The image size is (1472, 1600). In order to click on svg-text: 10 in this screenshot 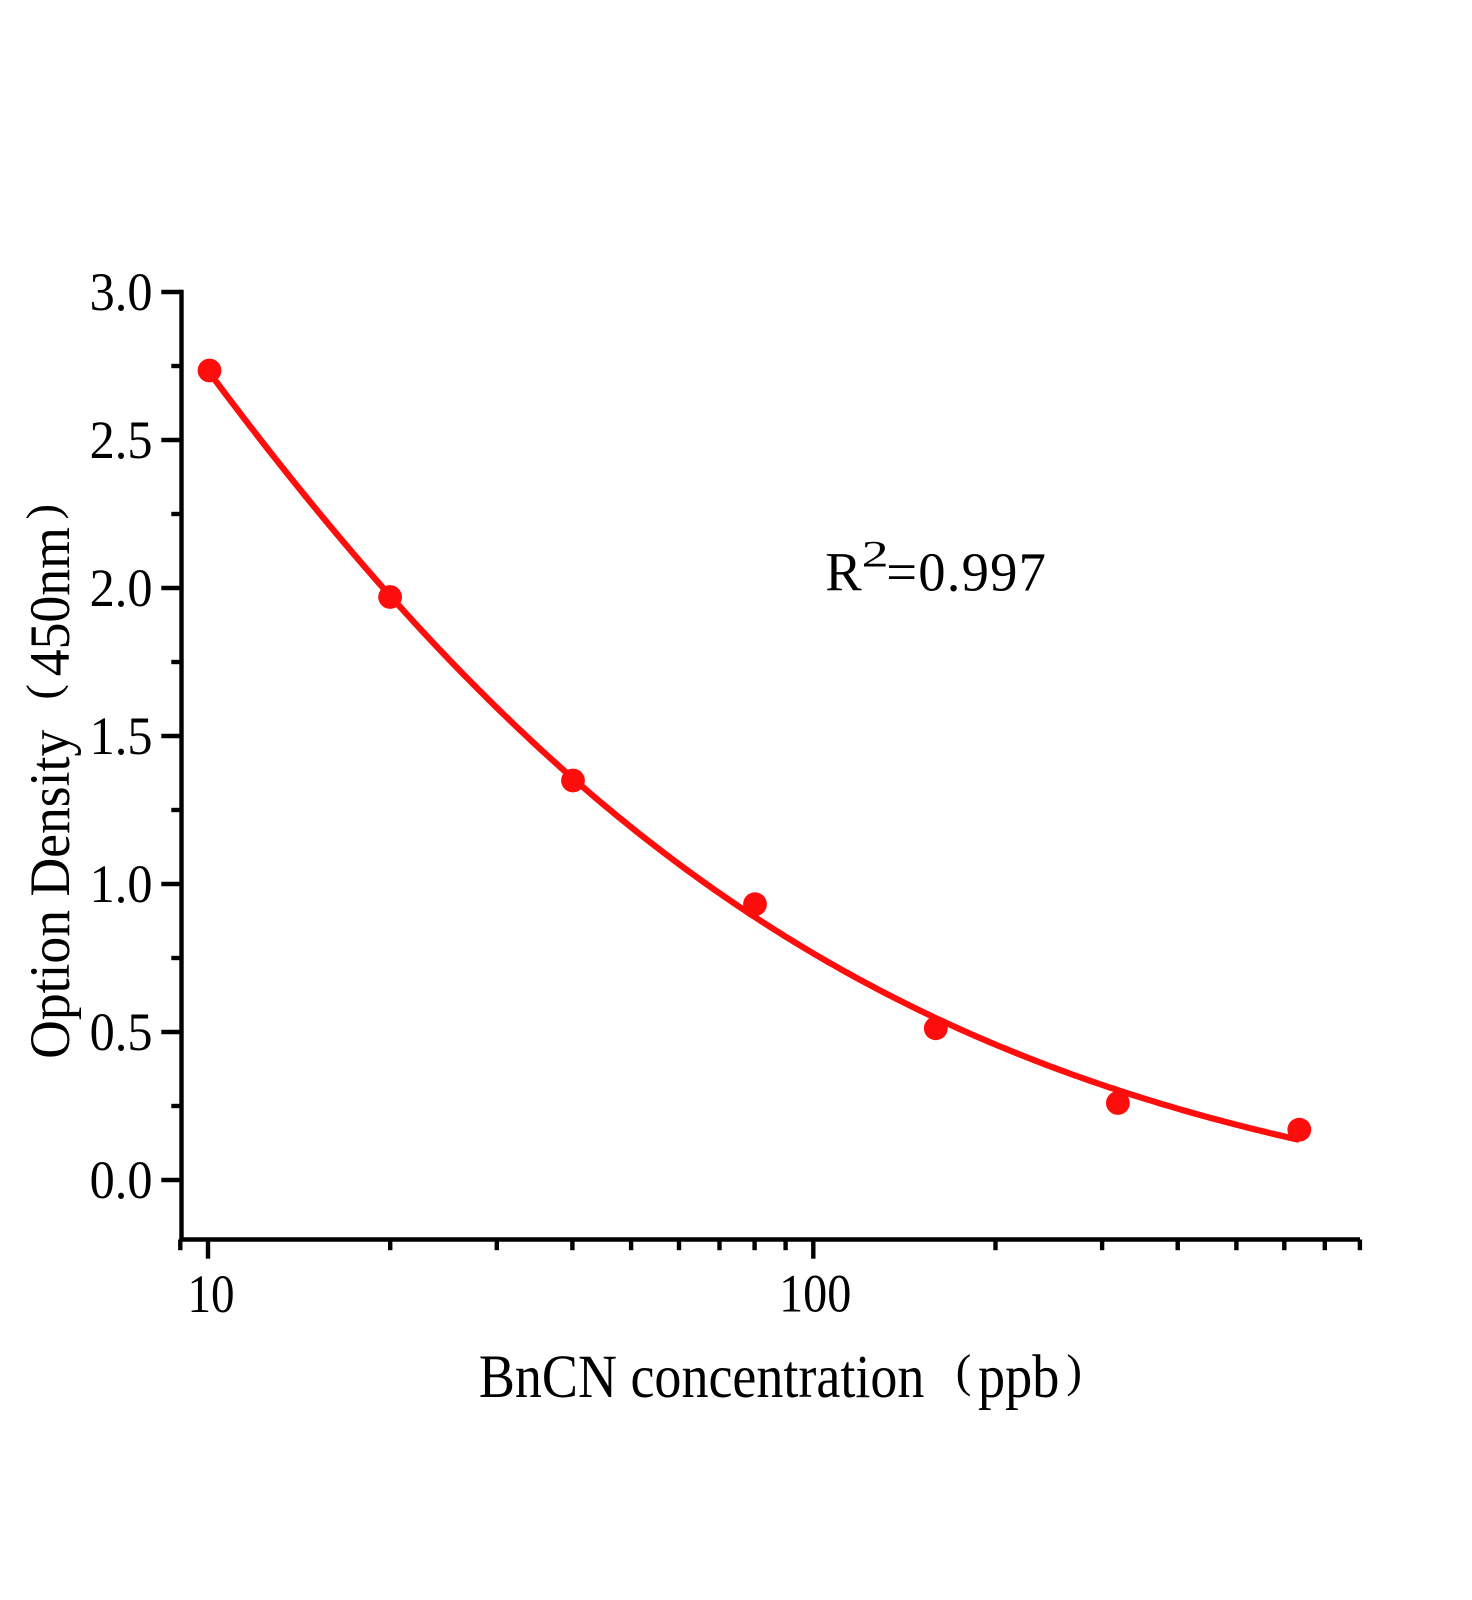, I will do `click(210, 1293)`.